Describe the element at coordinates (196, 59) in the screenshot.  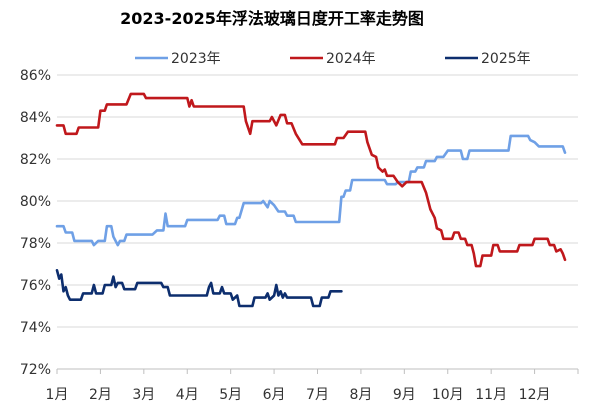
I see `legend-label: 2023年` at that location.